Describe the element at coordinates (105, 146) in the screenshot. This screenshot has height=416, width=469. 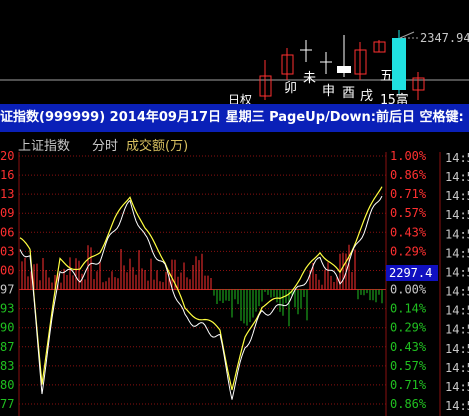
I see `chart-mode-label: 分时` at that location.